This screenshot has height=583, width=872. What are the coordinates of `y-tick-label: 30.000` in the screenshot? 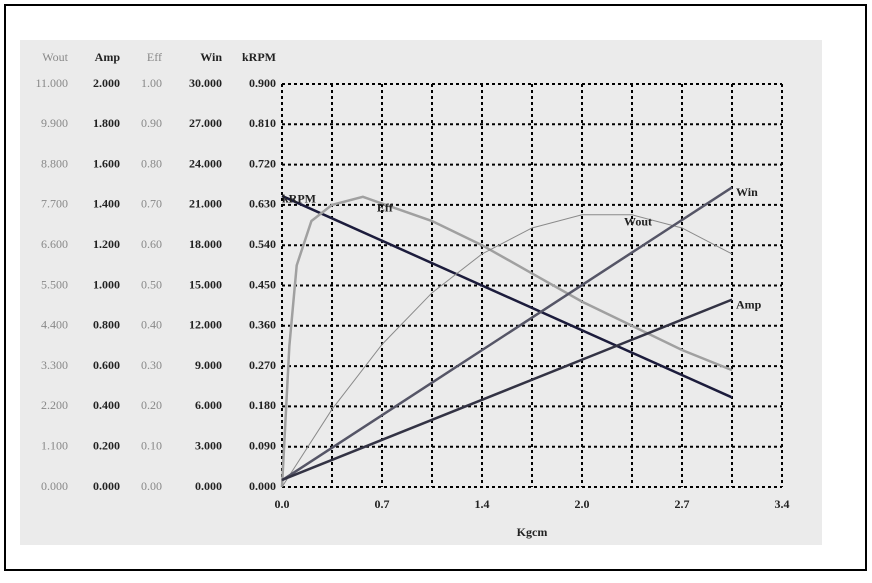 It's located at (205, 83).